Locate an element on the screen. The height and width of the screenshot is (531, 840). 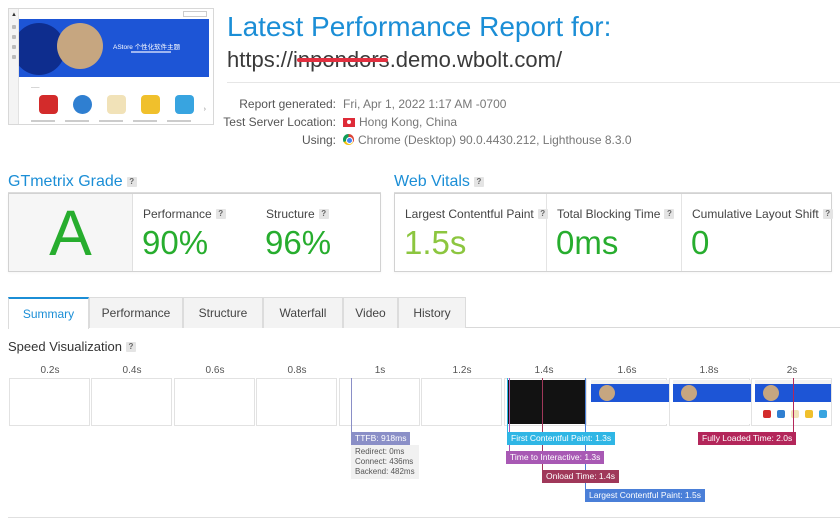
bottom-divider is located at coordinates (424, 517).